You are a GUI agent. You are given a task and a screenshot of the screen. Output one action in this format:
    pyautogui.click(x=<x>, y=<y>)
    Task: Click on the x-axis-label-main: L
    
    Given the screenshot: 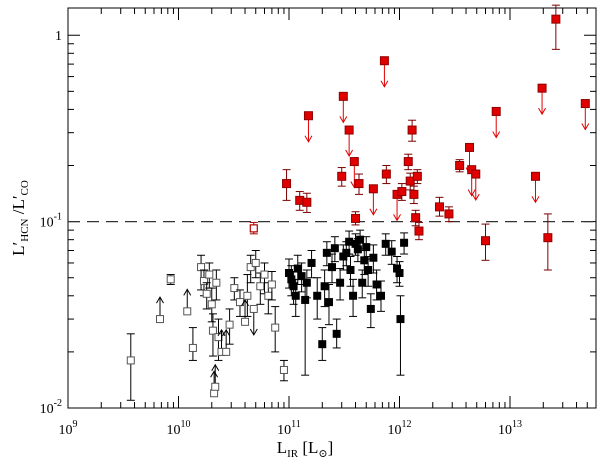 What is the action you would take?
    pyautogui.click(x=282, y=447)
    